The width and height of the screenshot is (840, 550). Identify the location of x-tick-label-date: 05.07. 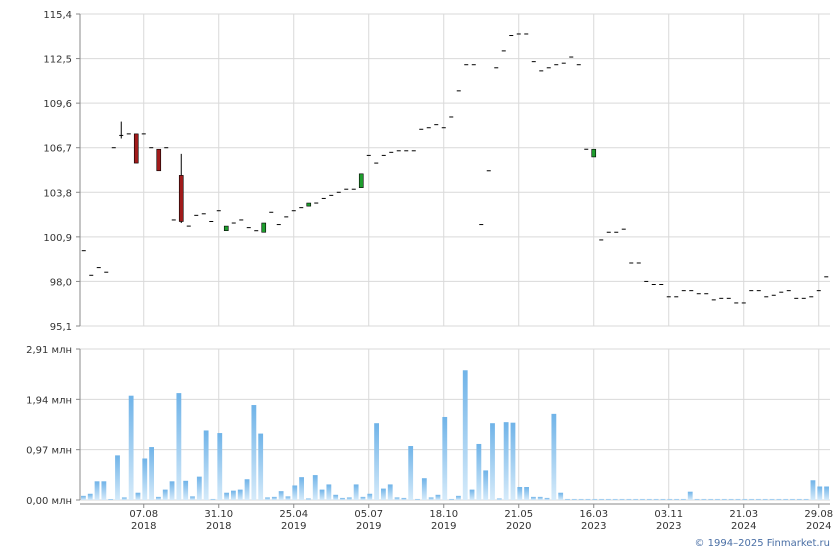
(368, 514).